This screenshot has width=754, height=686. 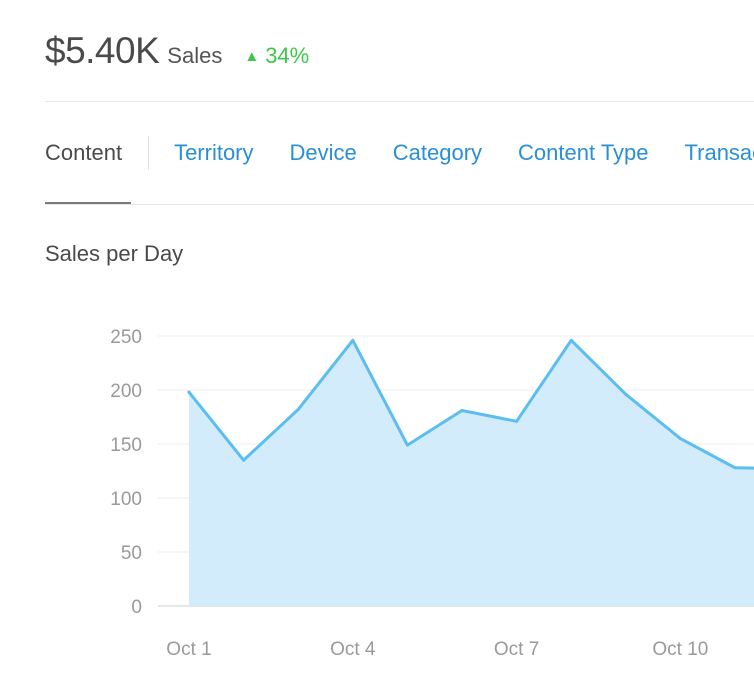 I want to click on tab-category: Category, so click(x=437, y=152).